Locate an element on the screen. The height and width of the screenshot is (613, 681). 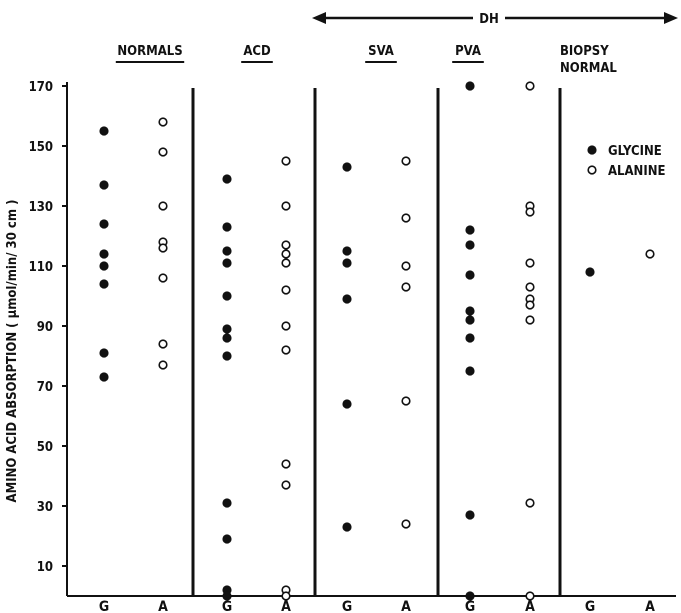
dh-arrowhead-left is located at coordinates (319, 18).